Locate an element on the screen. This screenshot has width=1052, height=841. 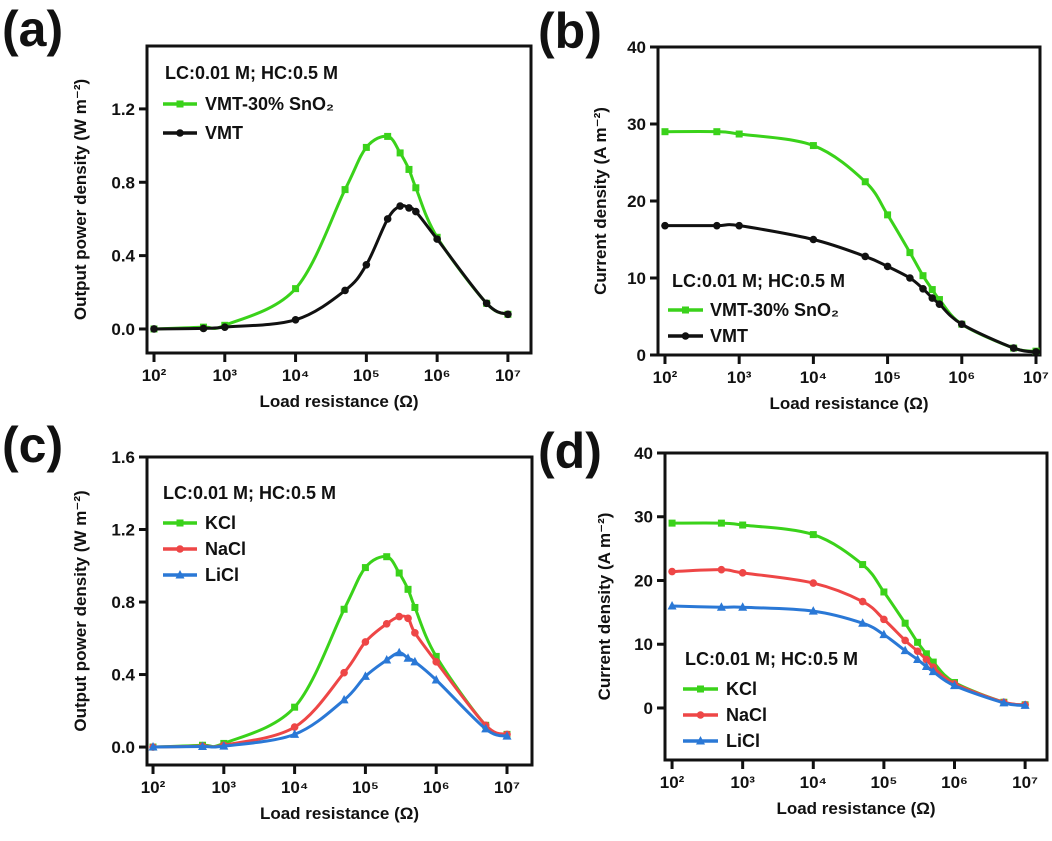
x-tick-label: 10⁶ is located at coordinates (954, 782).